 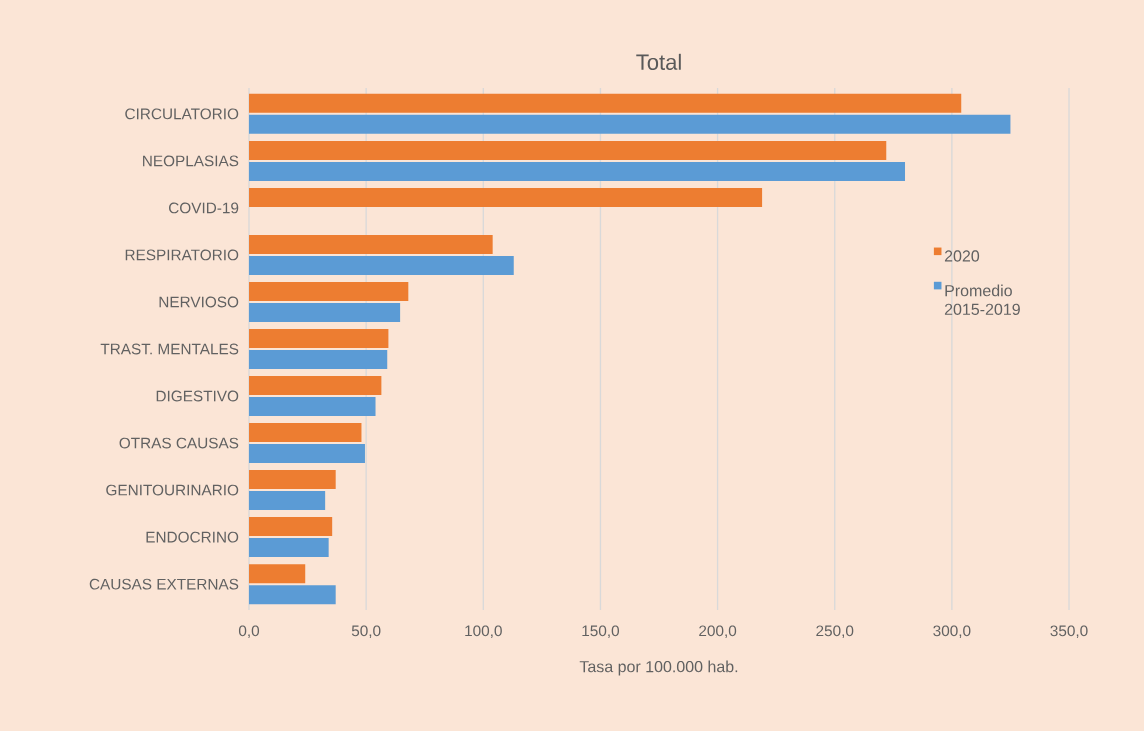 What do you see at coordinates (601, 632) in the screenshot?
I see `x-tick-label: 150,0` at bounding box center [601, 632].